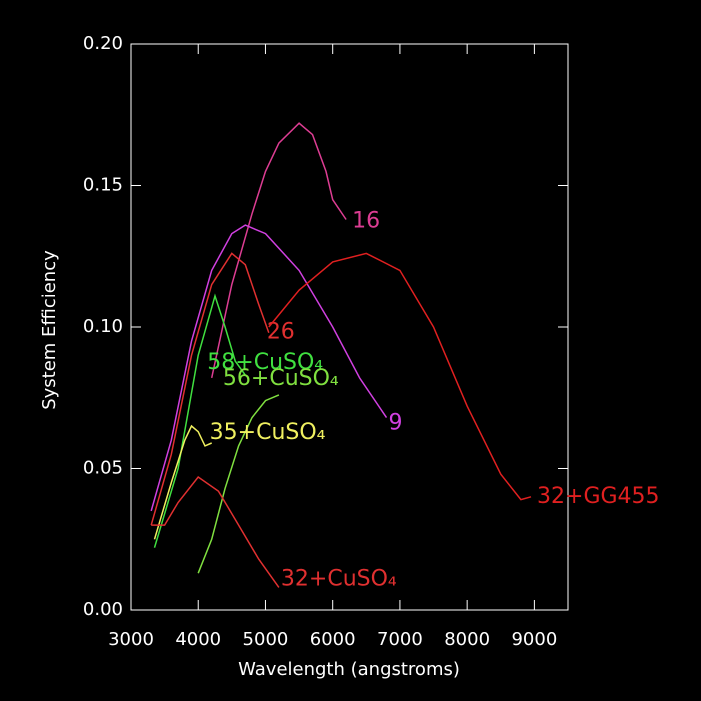 The width and height of the screenshot is (701, 701). What do you see at coordinates (400, 639) in the screenshot?
I see `x-tick-label: 7000` at bounding box center [400, 639].